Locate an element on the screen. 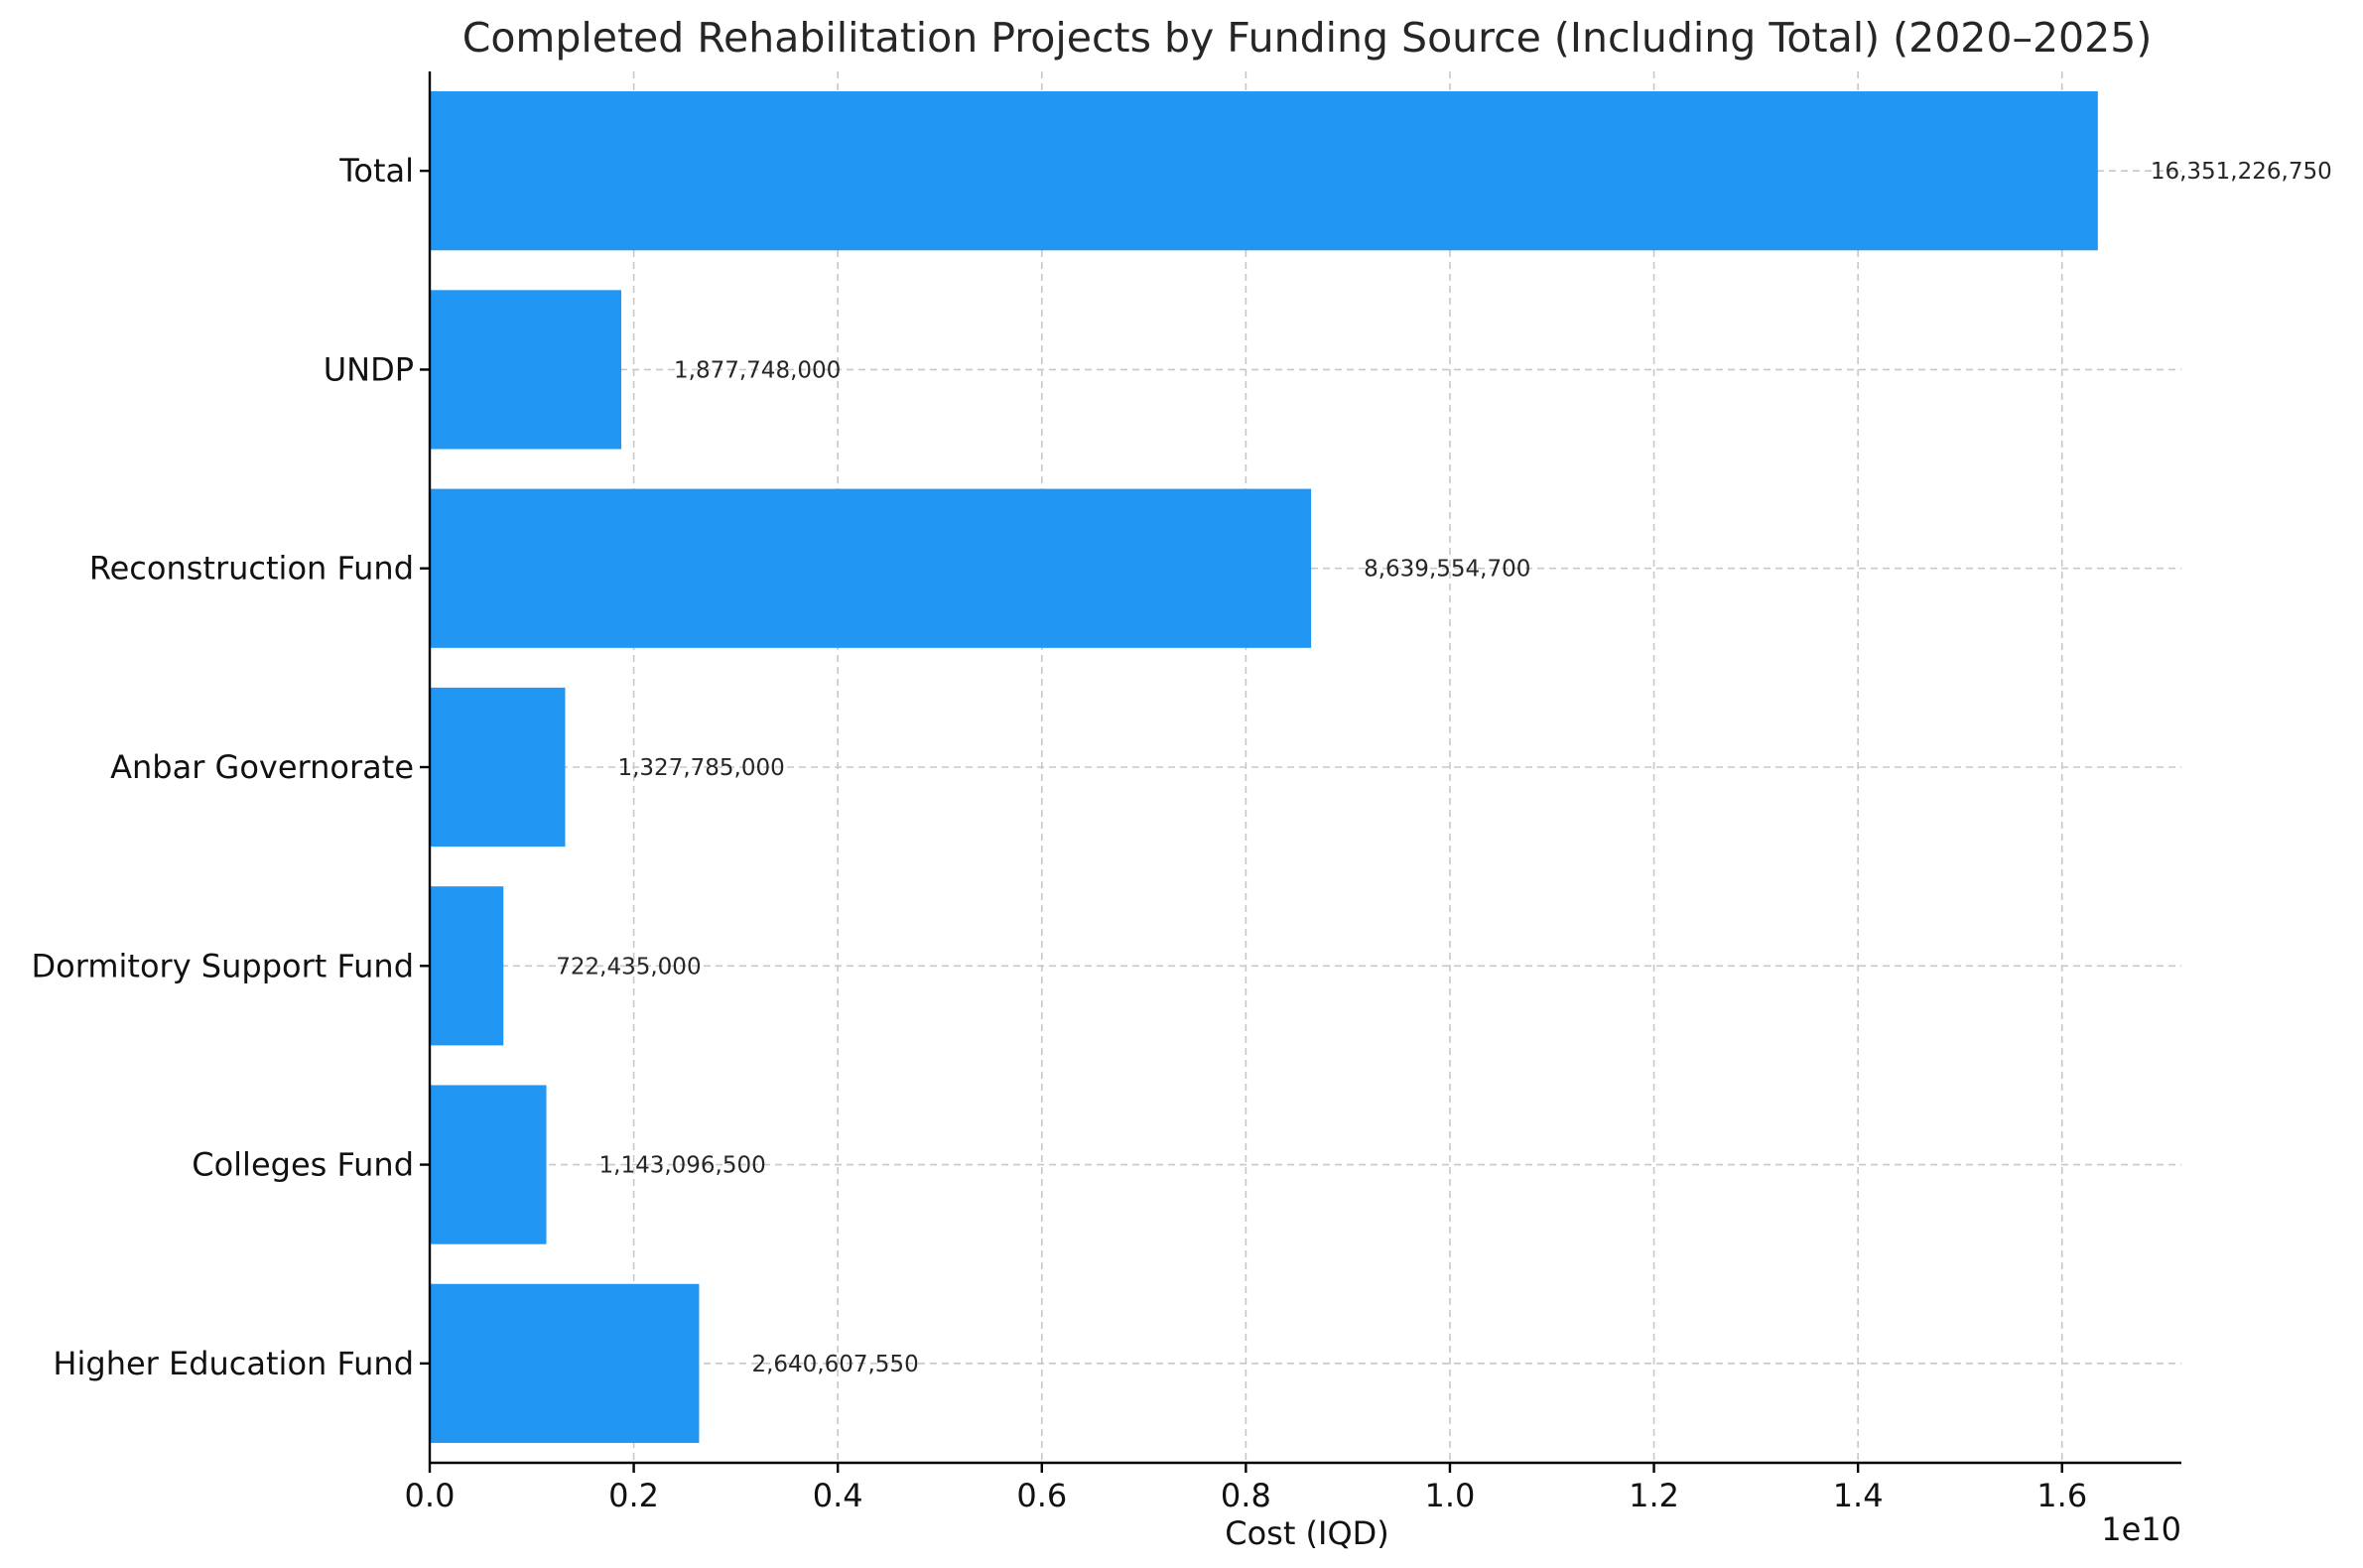  x-tick-label: 0.8 is located at coordinates (1246, 1495).